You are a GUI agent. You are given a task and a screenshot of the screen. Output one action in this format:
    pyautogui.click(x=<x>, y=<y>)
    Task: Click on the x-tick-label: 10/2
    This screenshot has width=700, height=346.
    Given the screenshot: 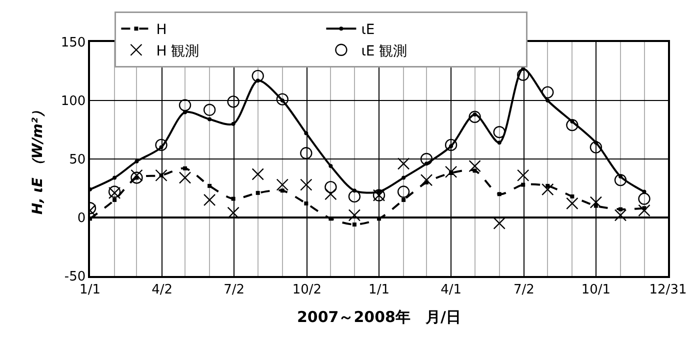 What is the action you would take?
    pyautogui.click(x=307, y=290)
    